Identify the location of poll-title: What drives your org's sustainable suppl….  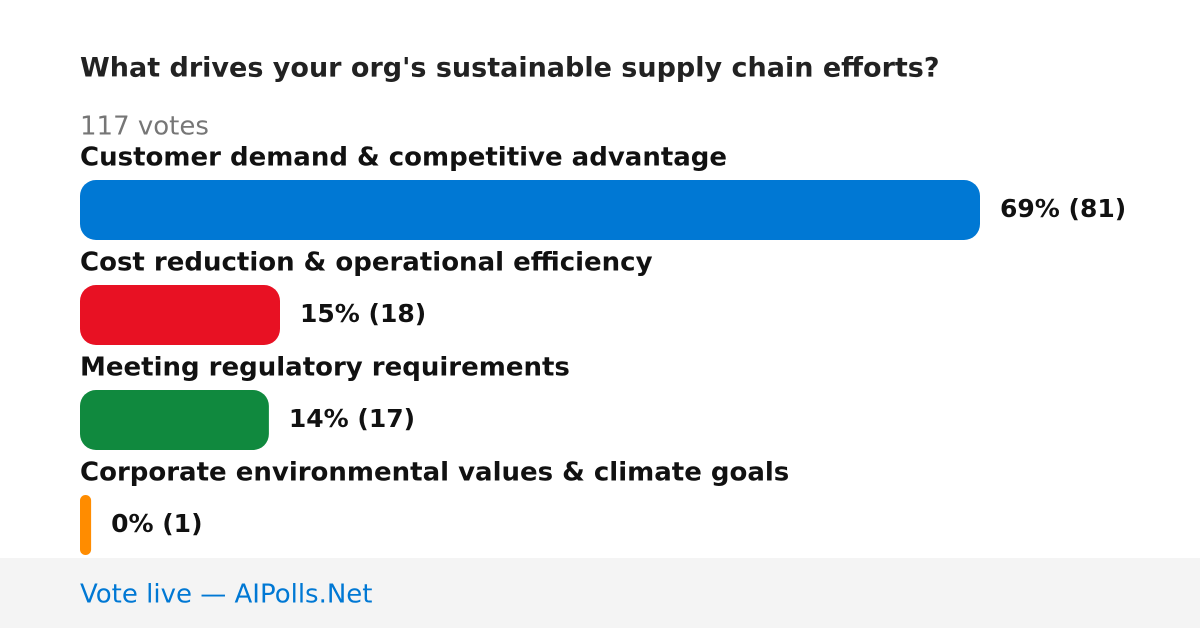
(510, 68).